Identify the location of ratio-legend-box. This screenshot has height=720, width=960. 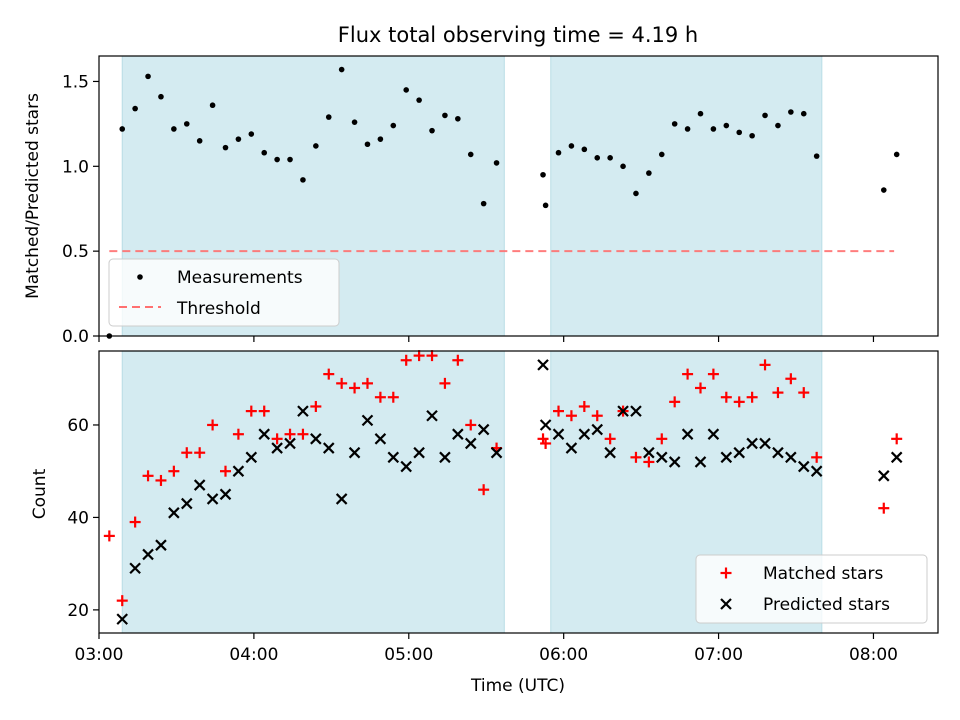
(224, 292).